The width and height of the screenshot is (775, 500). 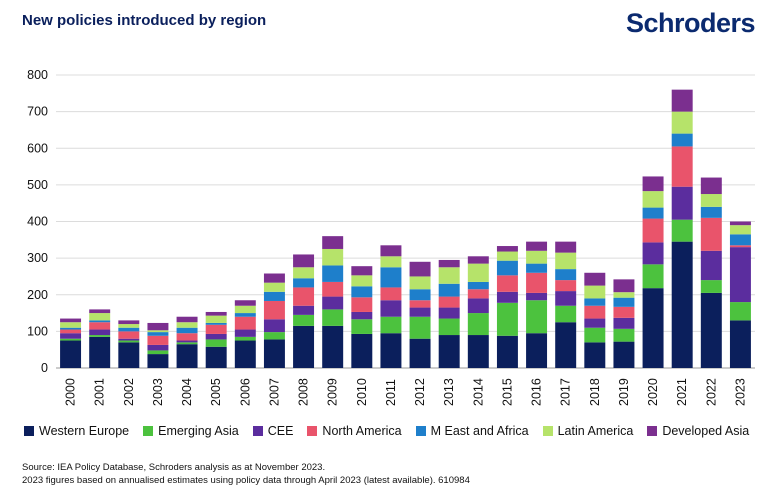 What do you see at coordinates (653, 213) in the screenshot?
I see `bar-segment-m-east-and-africa-2020` at bounding box center [653, 213].